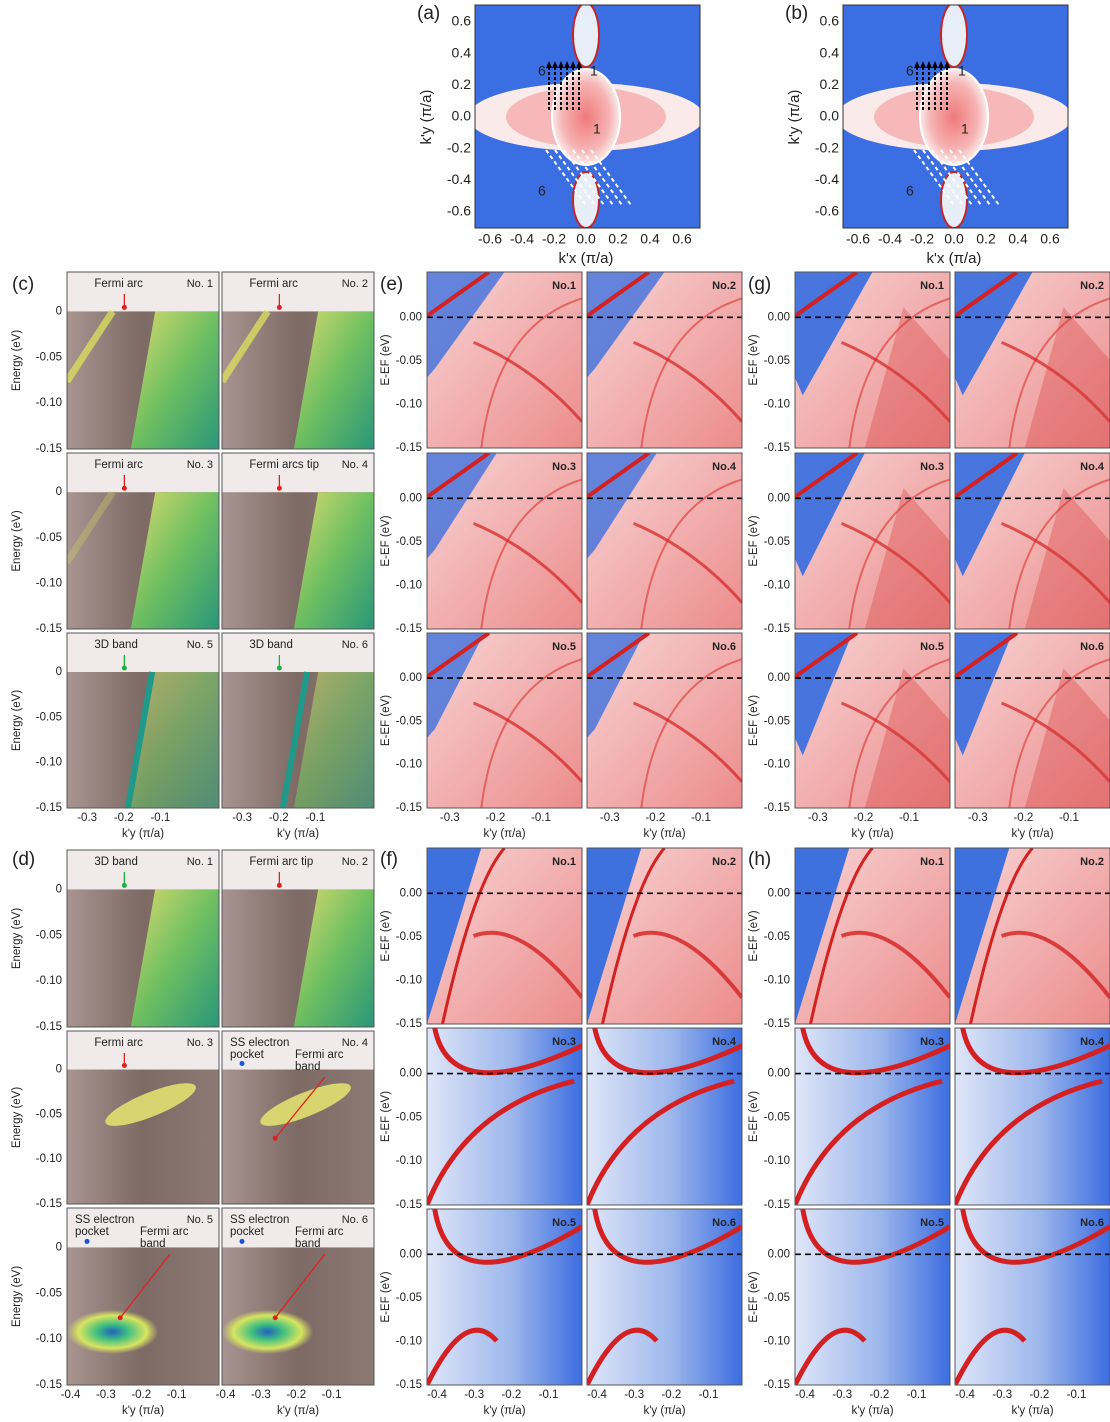 This screenshot has width=1110, height=1422. Describe the element at coordinates (586, 239) in the screenshot. I see `x-tick-label: 0.0` at that location.